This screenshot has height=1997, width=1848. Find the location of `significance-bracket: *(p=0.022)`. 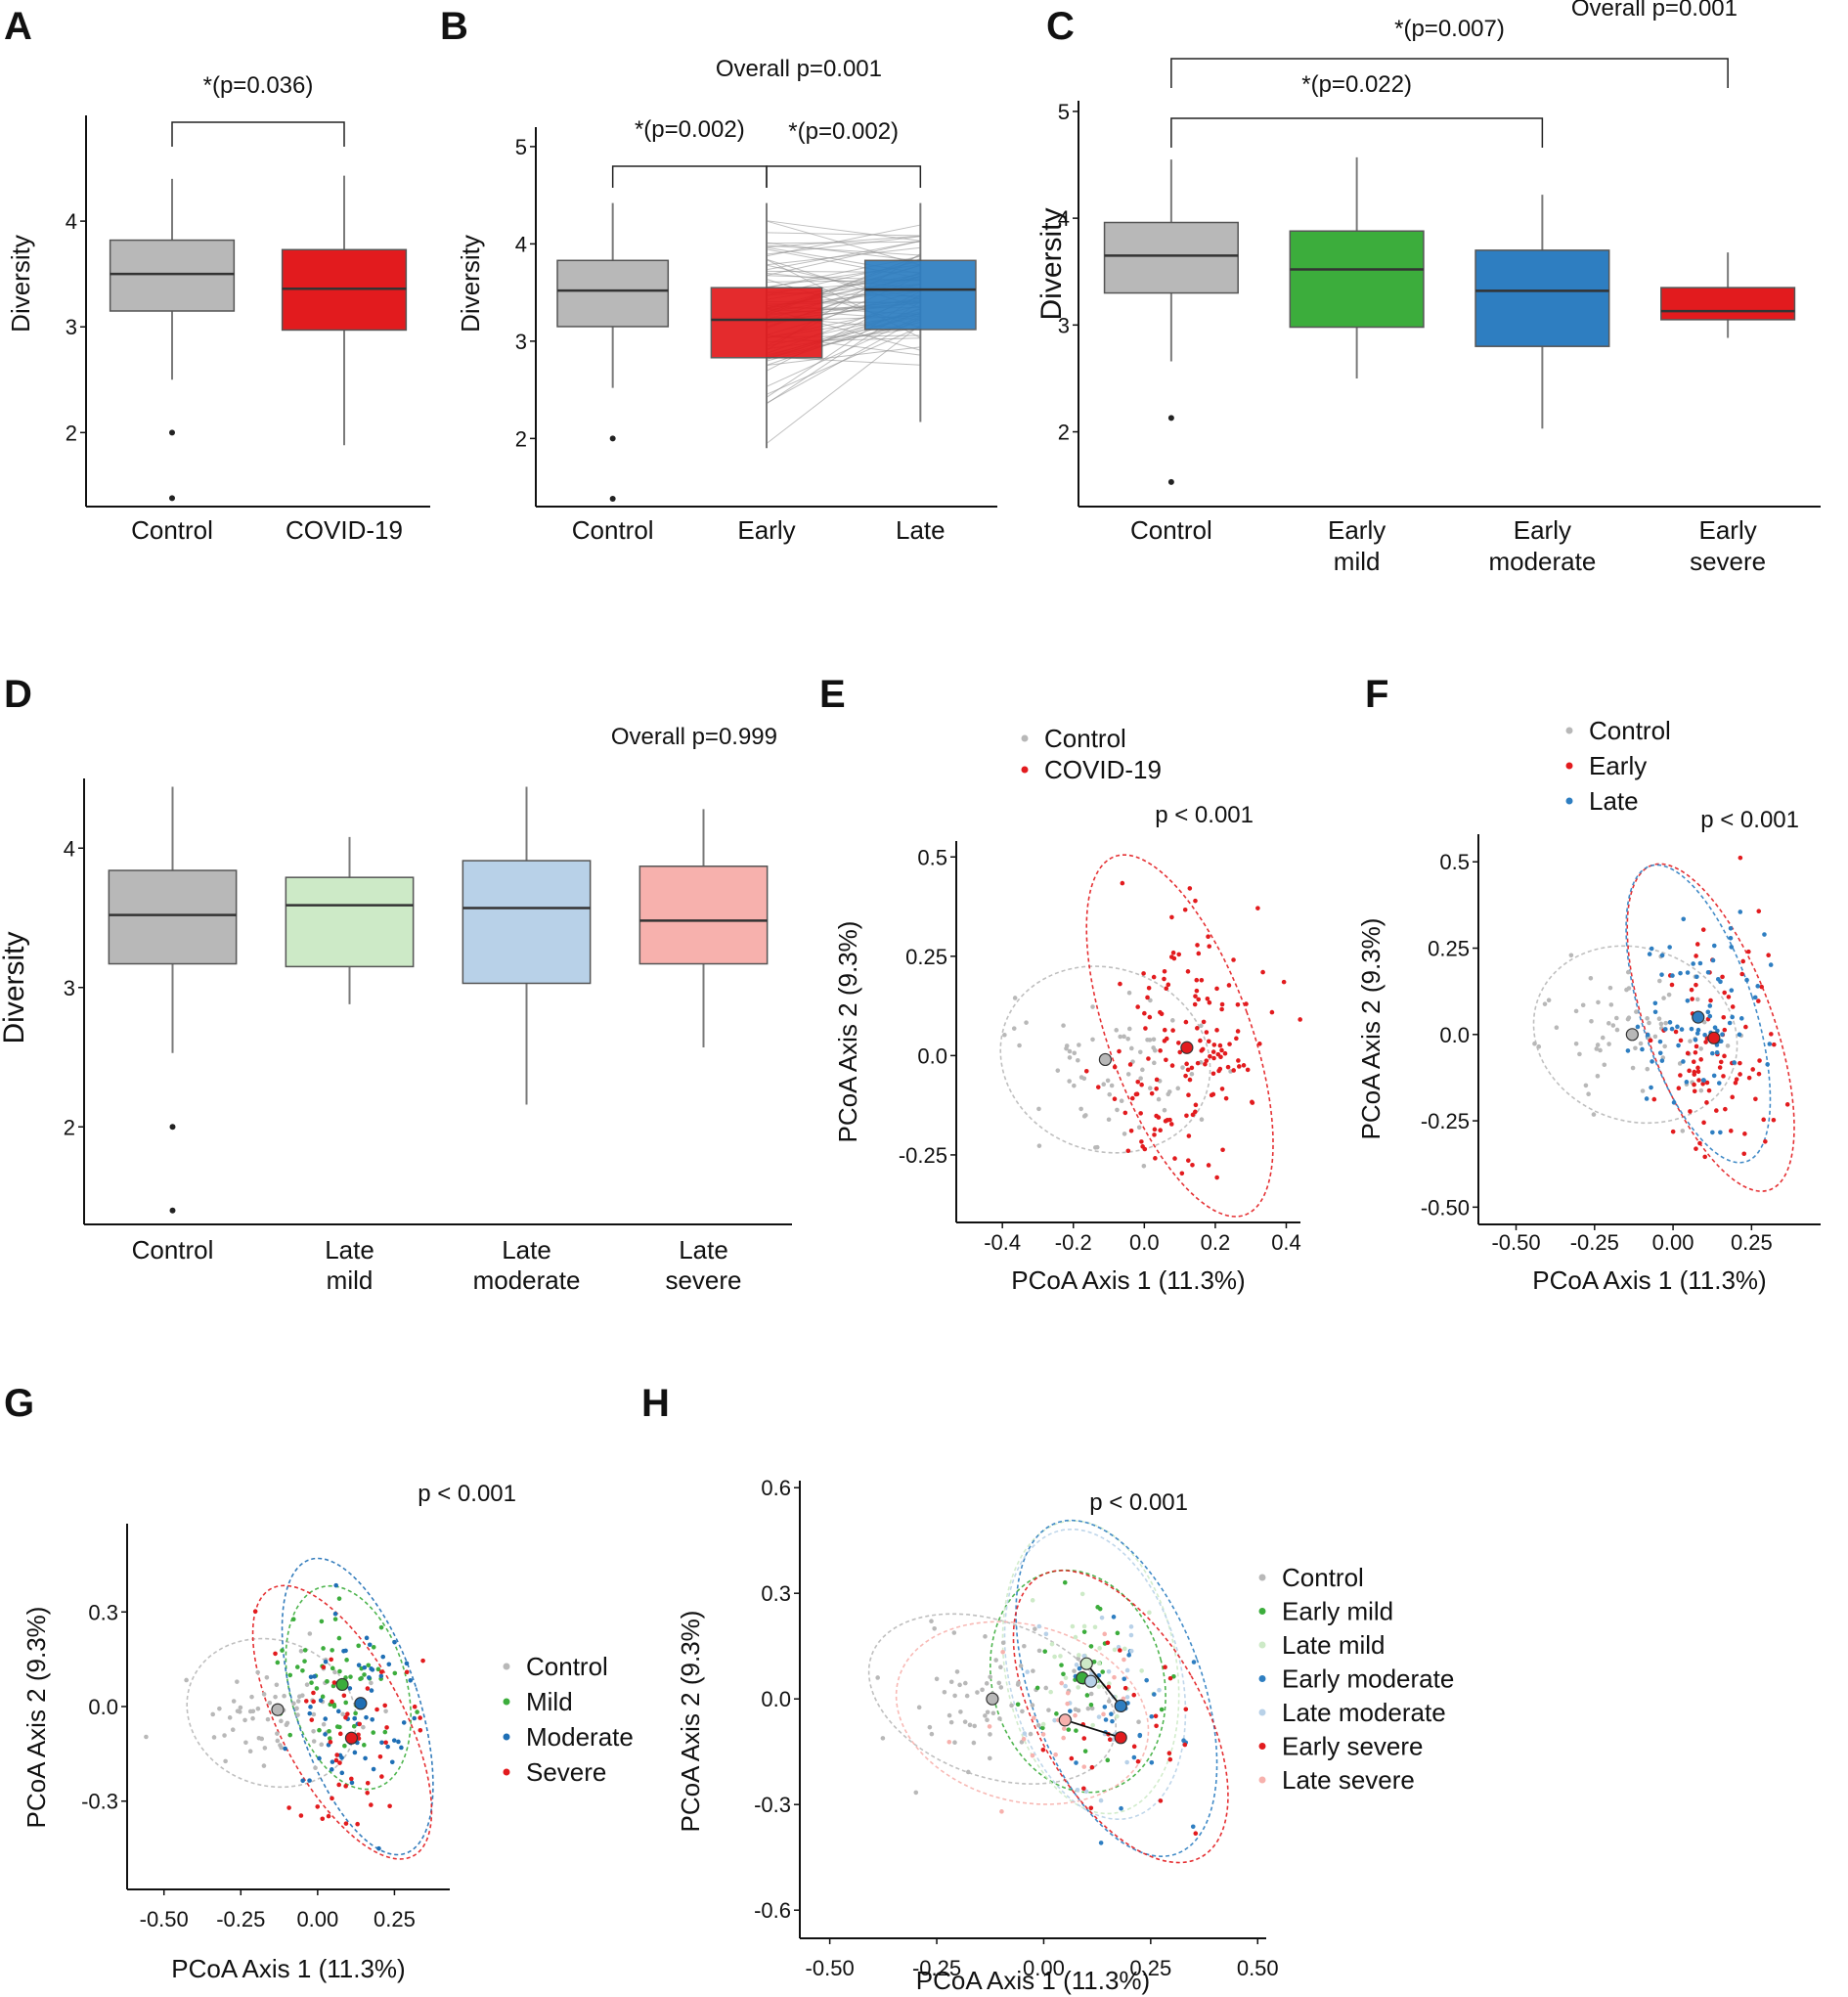

significance-bracket: *(p=0.022) is located at coordinates (1357, 109).